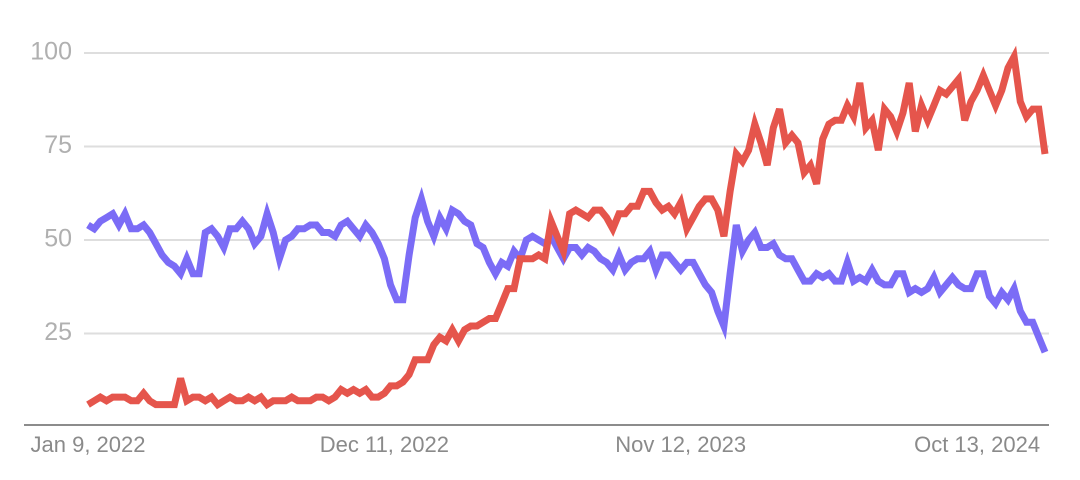 The image size is (1080, 480). I want to click on x-tick-label: Nov 12, 2023, so click(680, 444).